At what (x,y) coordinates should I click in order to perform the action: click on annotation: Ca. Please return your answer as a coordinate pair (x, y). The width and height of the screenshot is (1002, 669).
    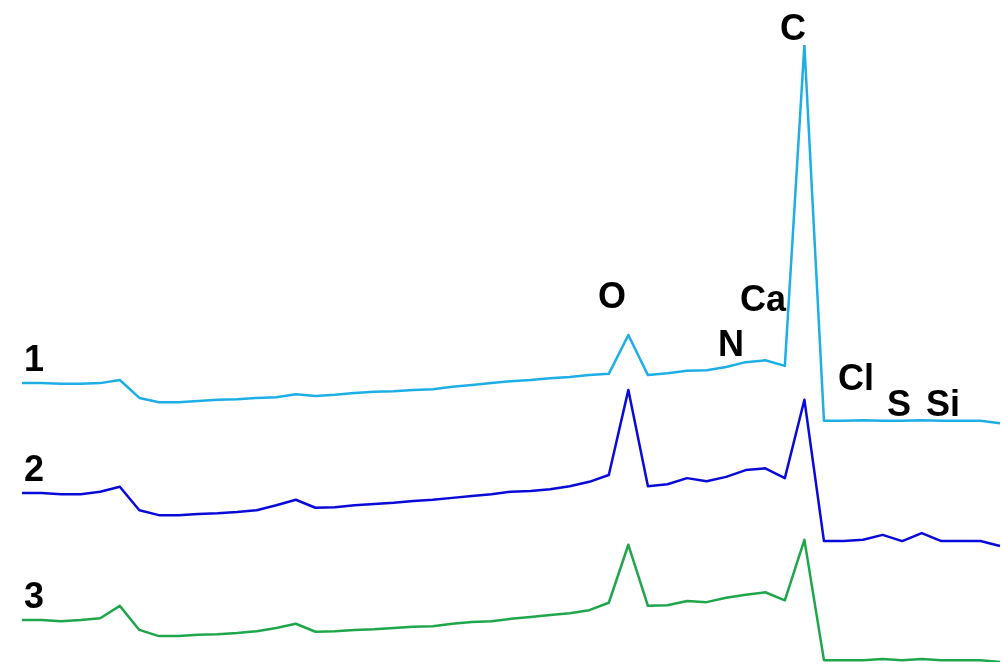
    Looking at the image, I should click on (763, 298).